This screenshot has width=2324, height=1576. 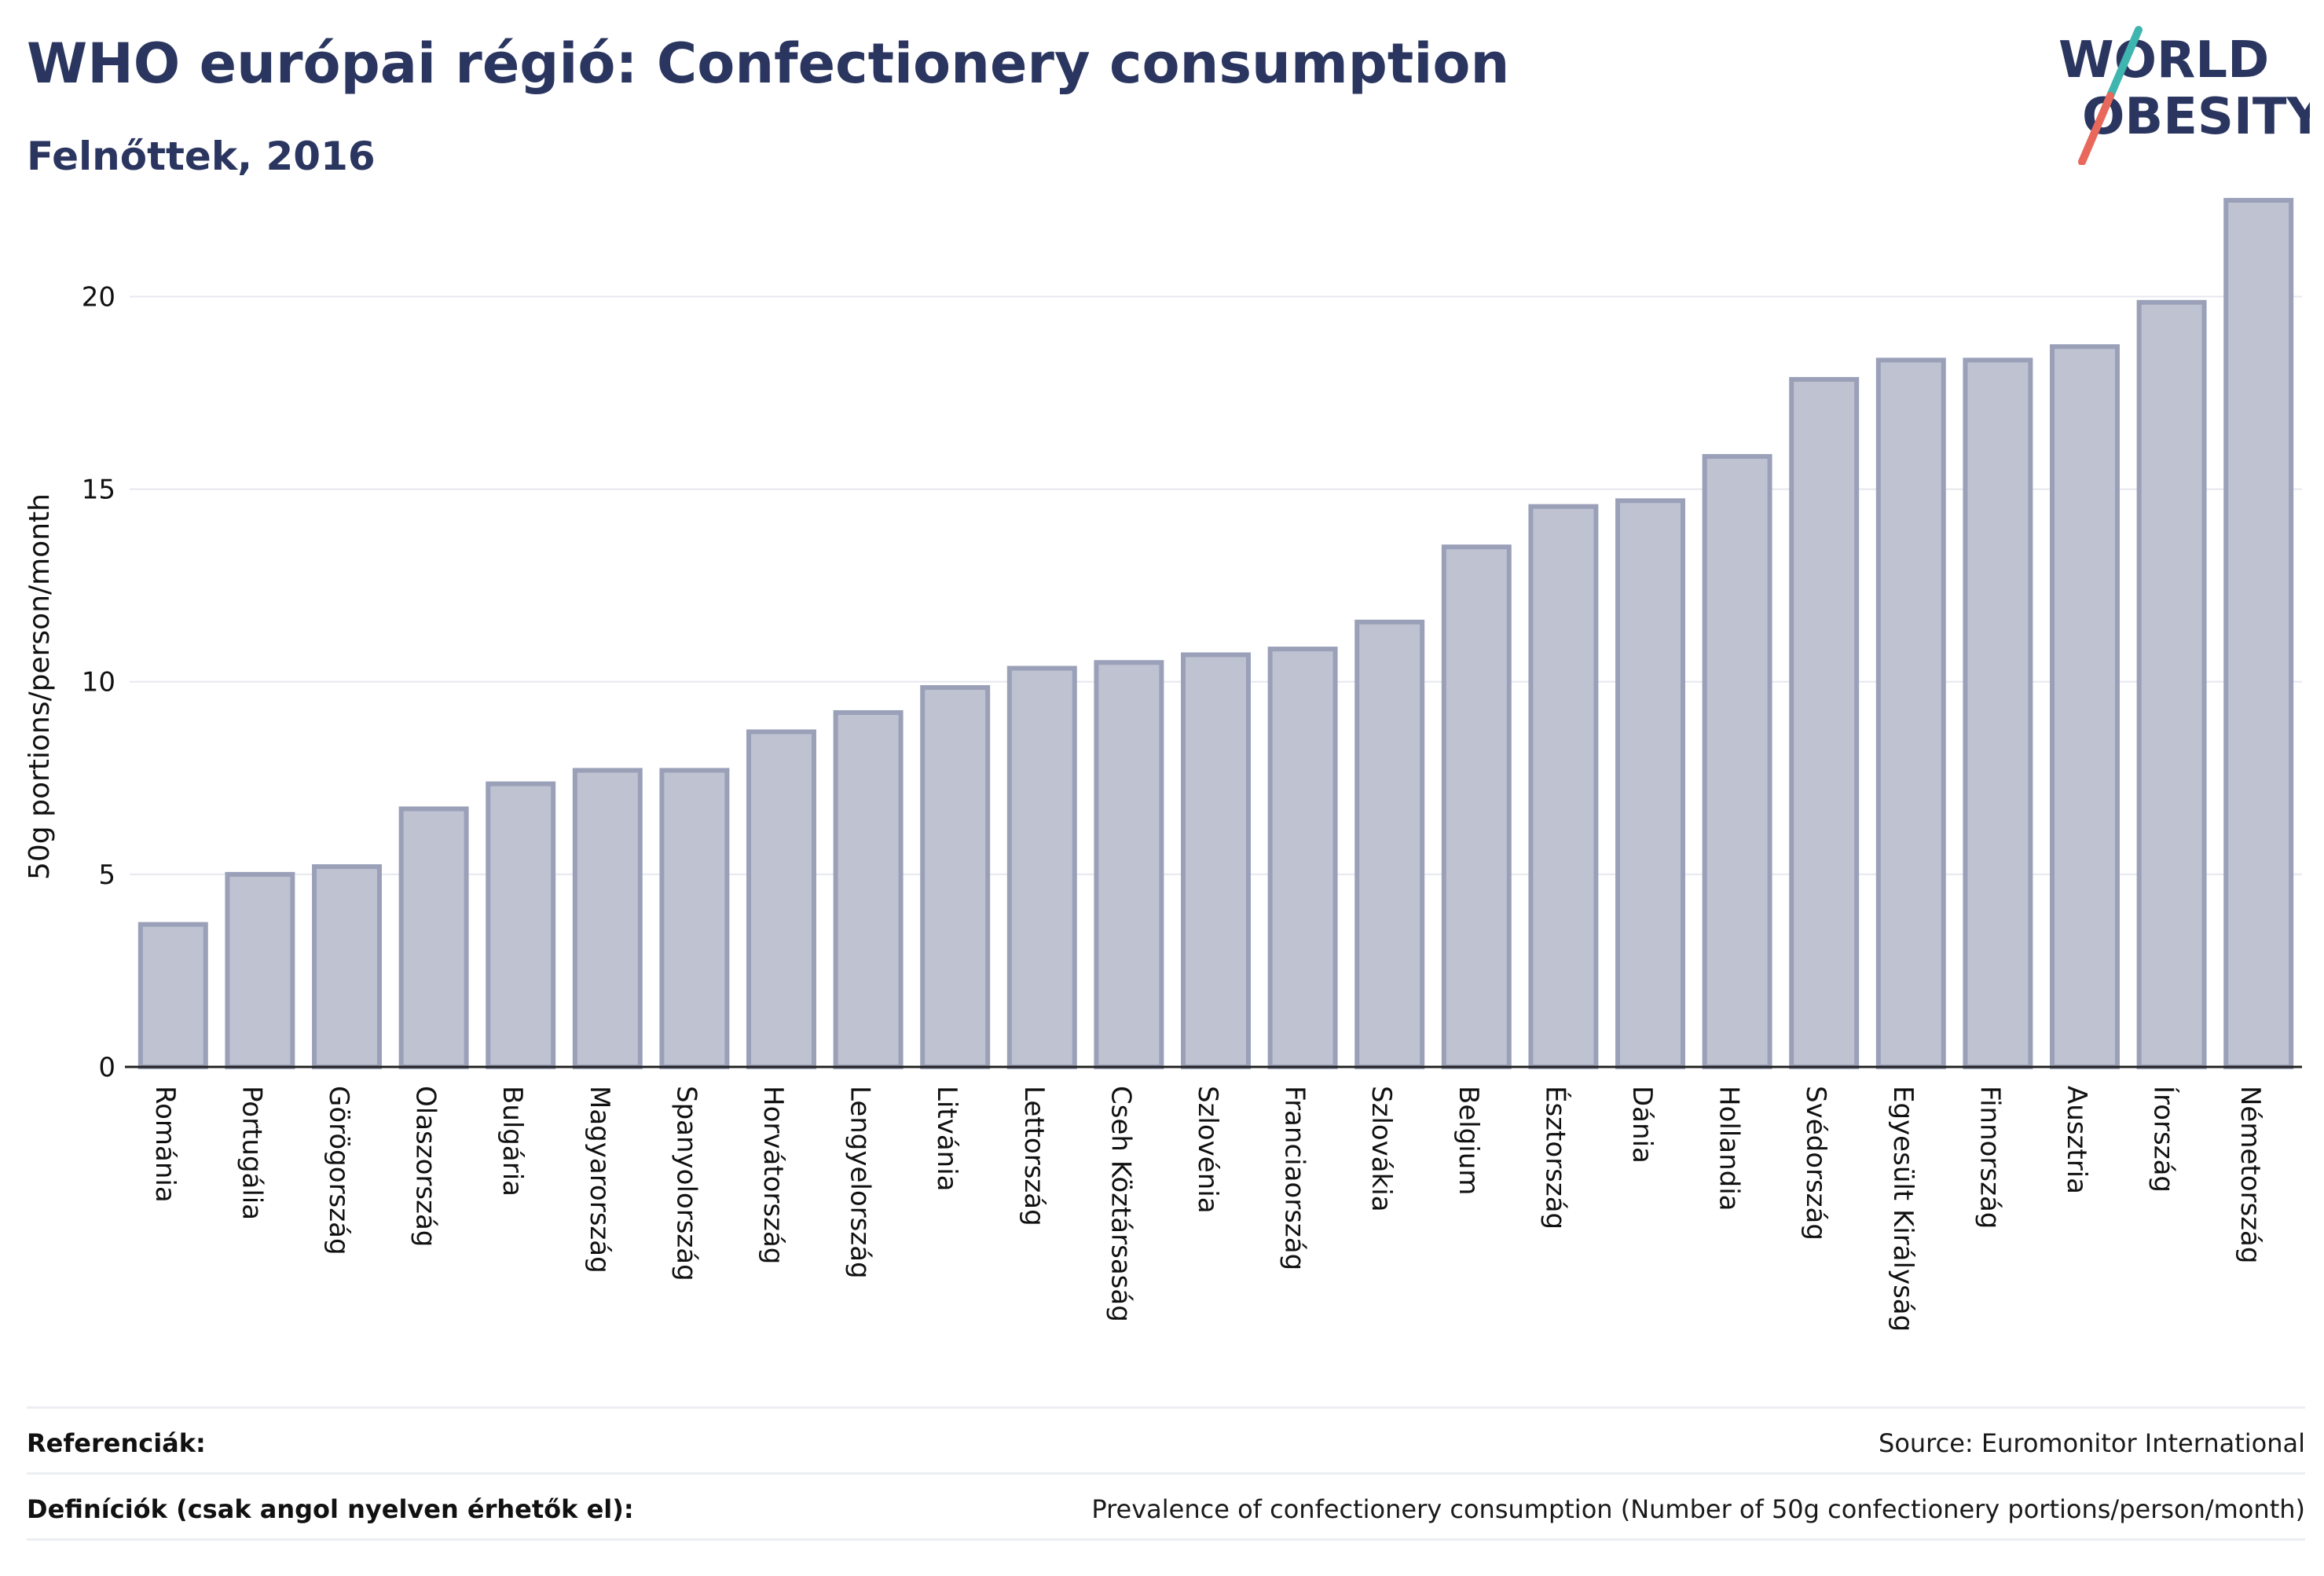 I want to click on logo-slash-top, so click(x=2124, y=63).